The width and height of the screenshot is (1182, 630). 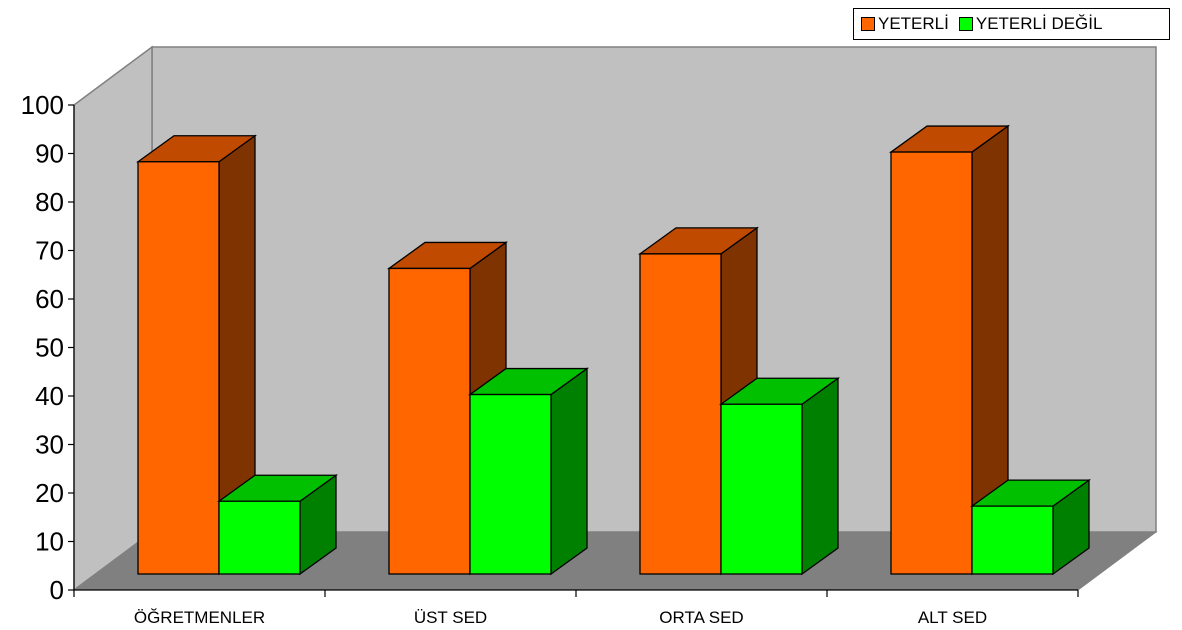 What do you see at coordinates (49, 542) in the screenshot?
I see `y-tick-label: 10` at bounding box center [49, 542].